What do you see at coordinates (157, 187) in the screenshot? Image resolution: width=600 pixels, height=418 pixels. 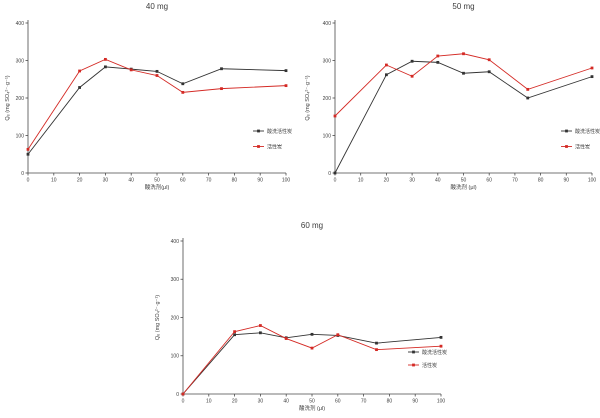 I see `x-axis-label: 酸洗剂(μl)` at bounding box center [157, 187].